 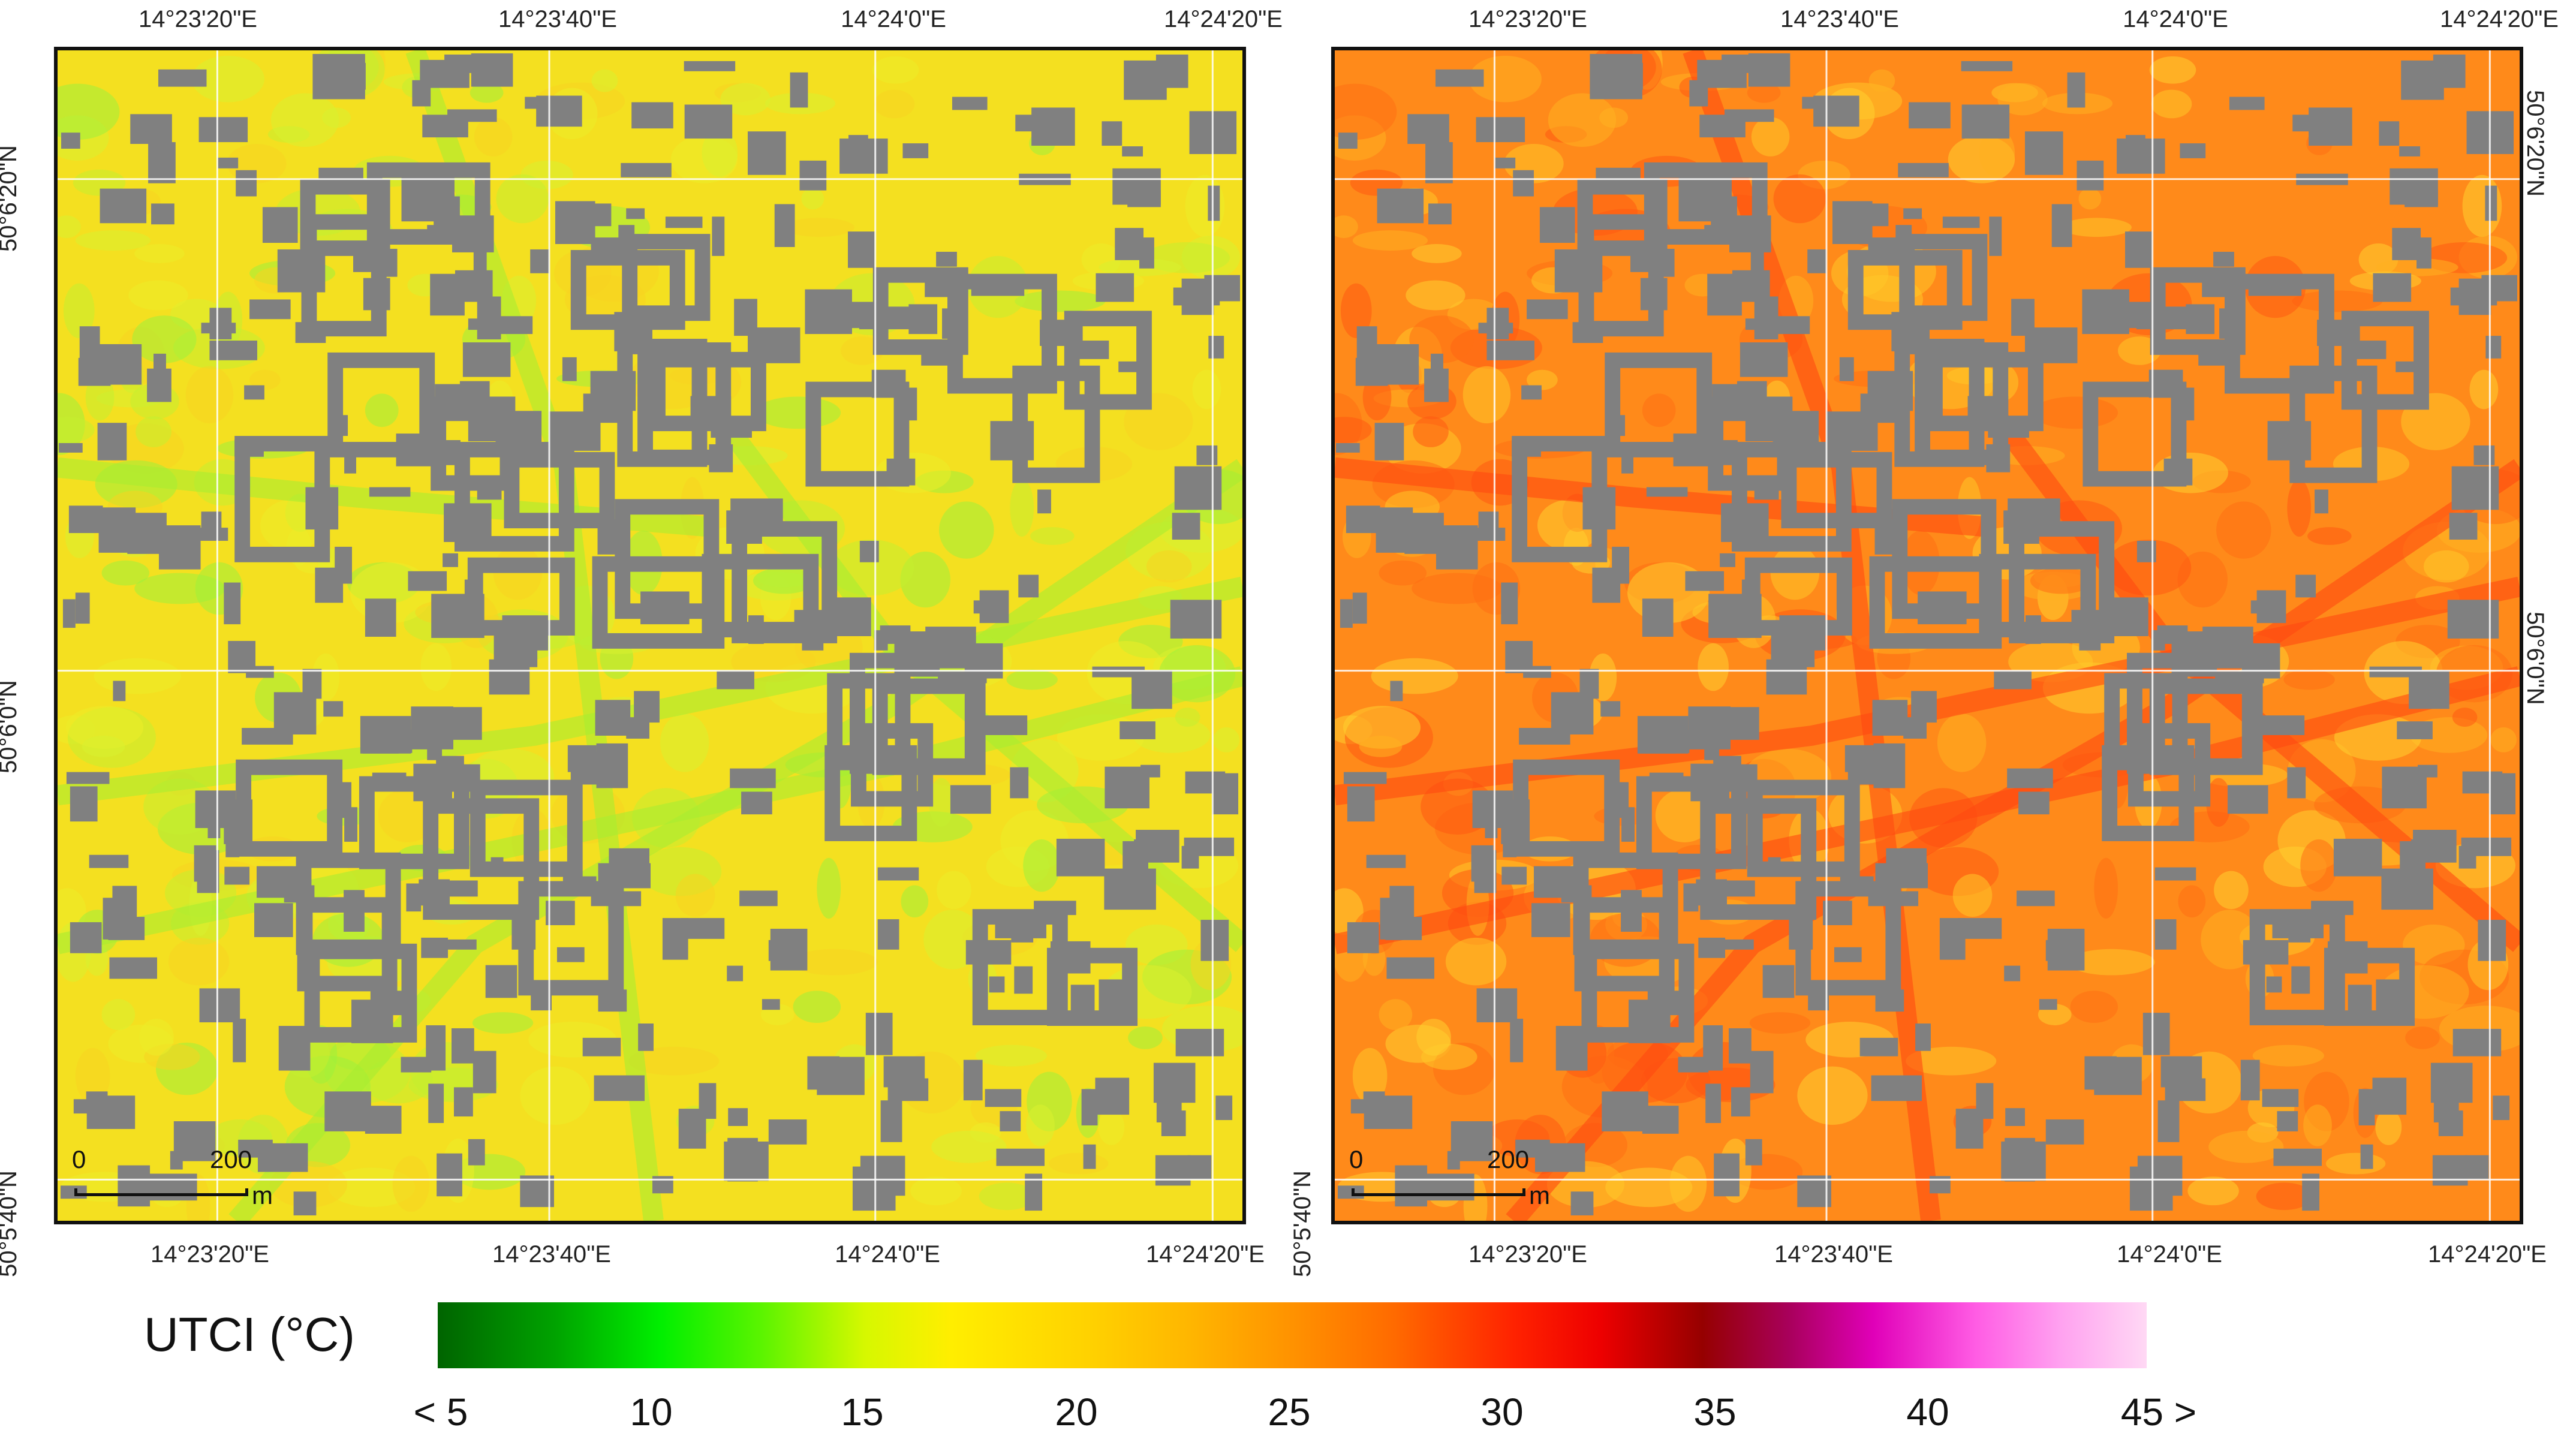 I want to click on lon-label-bottom: 14°23'20"E, so click(x=210, y=1254).